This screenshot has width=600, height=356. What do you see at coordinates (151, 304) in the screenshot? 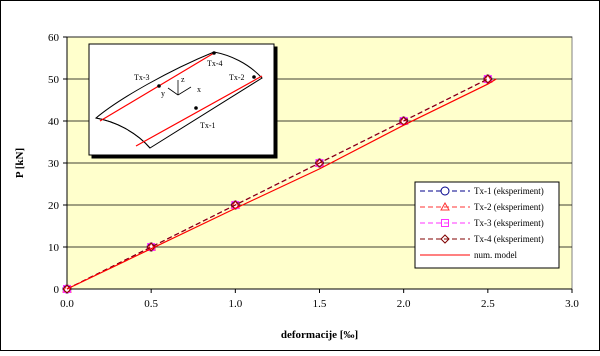
I see `x-tick-label: 0.5` at bounding box center [151, 304].